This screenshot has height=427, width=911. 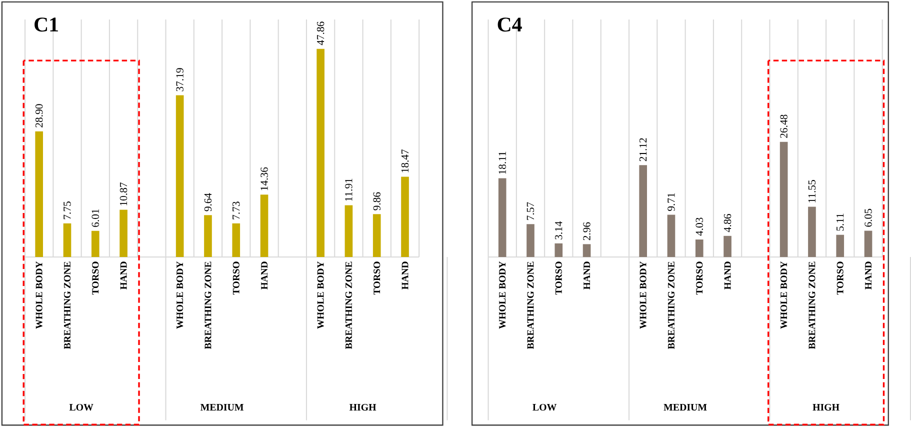 What do you see at coordinates (728, 223) in the screenshot?
I see `data-label: 4.86` at bounding box center [728, 223].